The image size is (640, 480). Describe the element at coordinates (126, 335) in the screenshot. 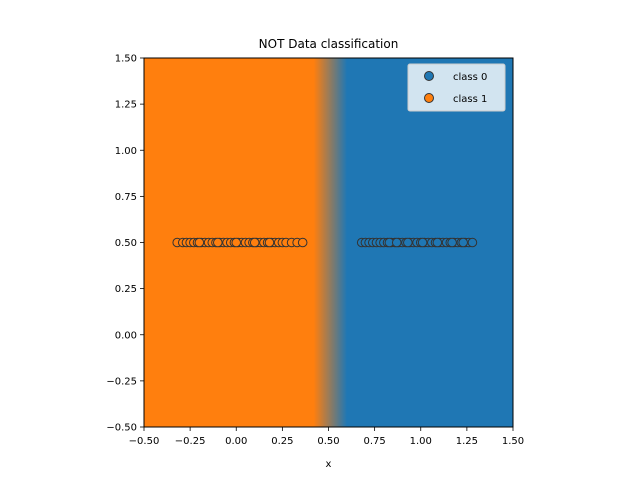

I see `y-tick-label: 0.00` at that location.